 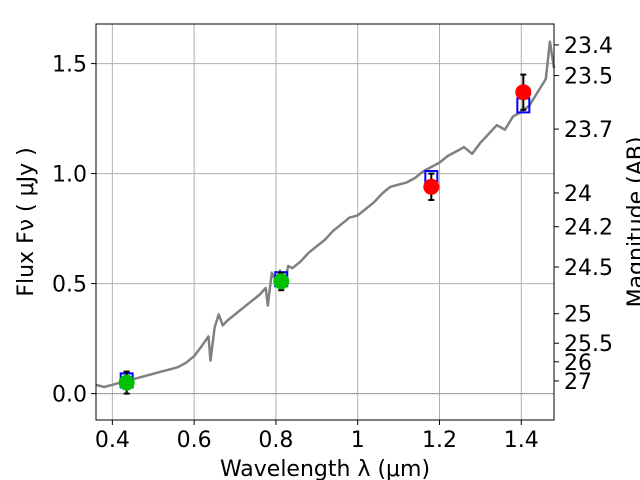 What do you see at coordinates (632, 222) in the screenshot?
I see `right-axis-label: Magnitude (AB)` at bounding box center [632, 222].